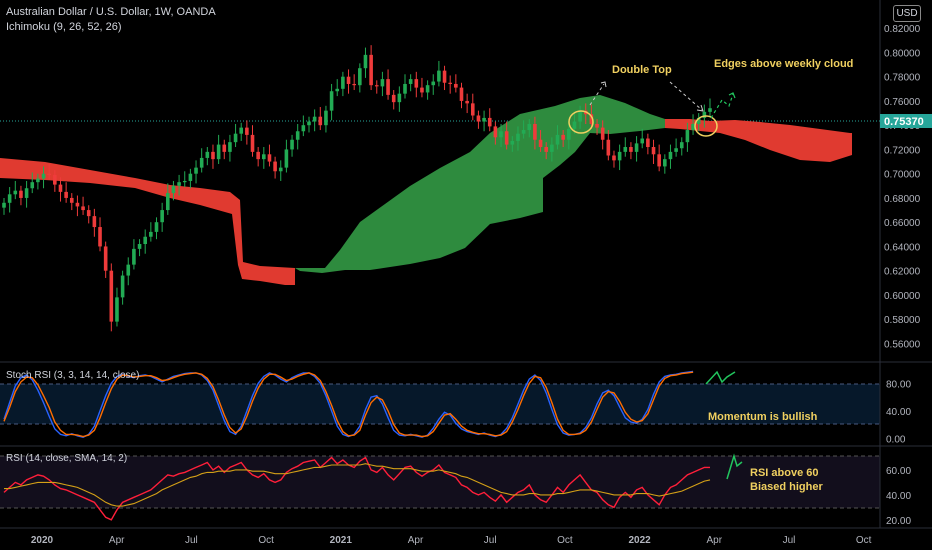 This screenshot has height=550, width=932. What do you see at coordinates (902, 29) in the screenshot?
I see `price-tick-label: 0.82000` at bounding box center [902, 29].